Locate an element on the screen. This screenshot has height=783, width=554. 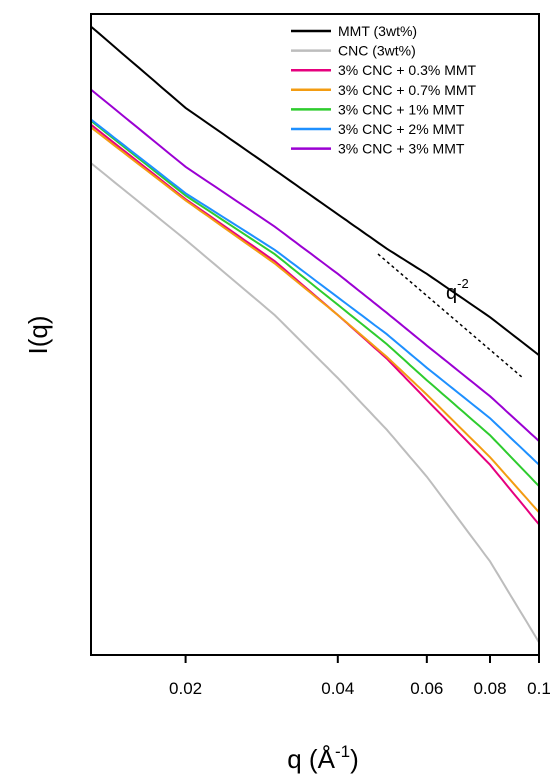
legend-label-3: 3% CNC + 0.7% MMT is located at coordinates (407, 90).